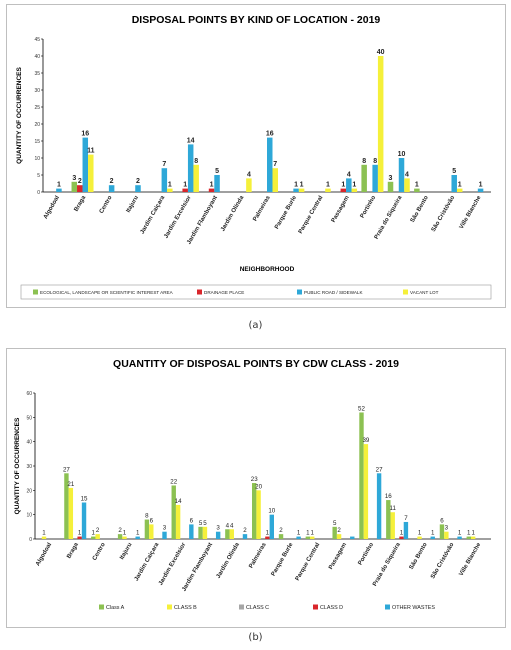 The height and width of the screenshot is (650, 511). What do you see at coordinates (339, 536) in the screenshot?
I see `bar-class-b-passagem` at bounding box center [339, 536].